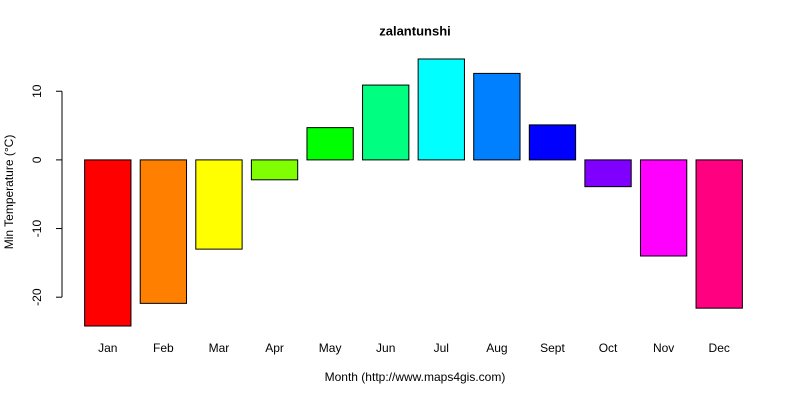  I want to click on x-tick-label: Aug, so click(496, 348).